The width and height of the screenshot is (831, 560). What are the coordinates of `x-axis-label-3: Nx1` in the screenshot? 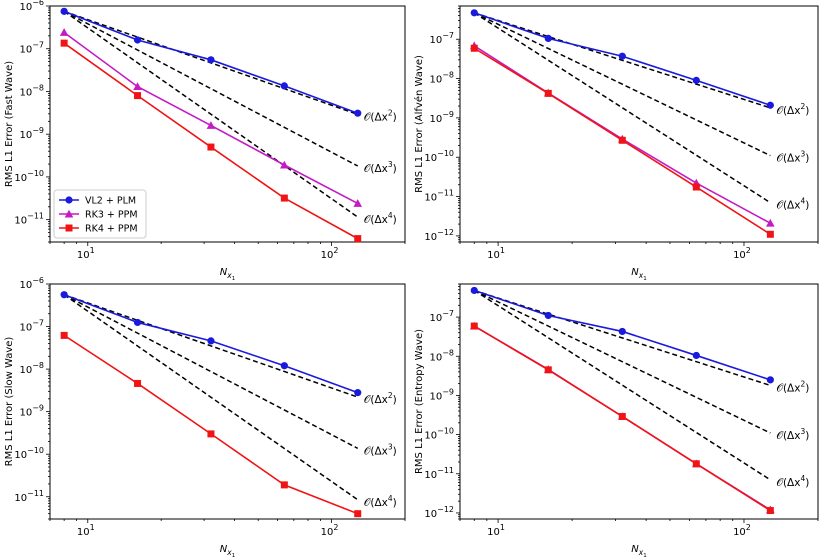 It's located at (638, 551).